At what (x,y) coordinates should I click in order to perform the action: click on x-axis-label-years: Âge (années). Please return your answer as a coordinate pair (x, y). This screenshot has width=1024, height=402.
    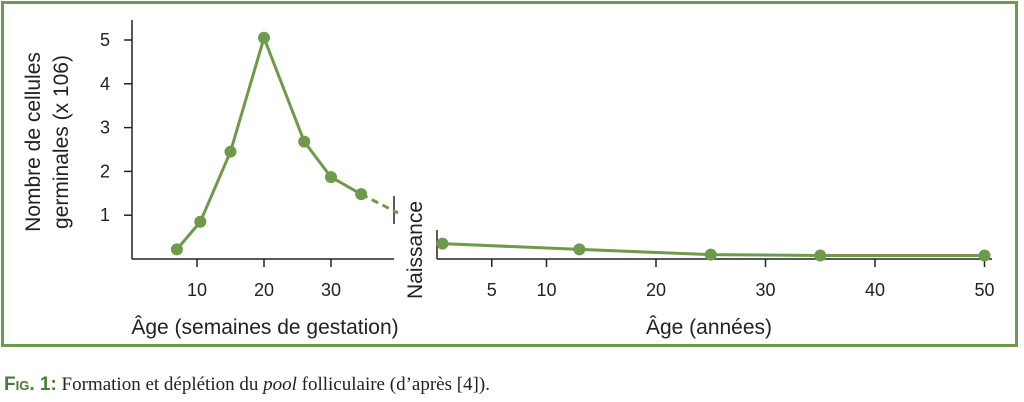
    Looking at the image, I should click on (709, 327).